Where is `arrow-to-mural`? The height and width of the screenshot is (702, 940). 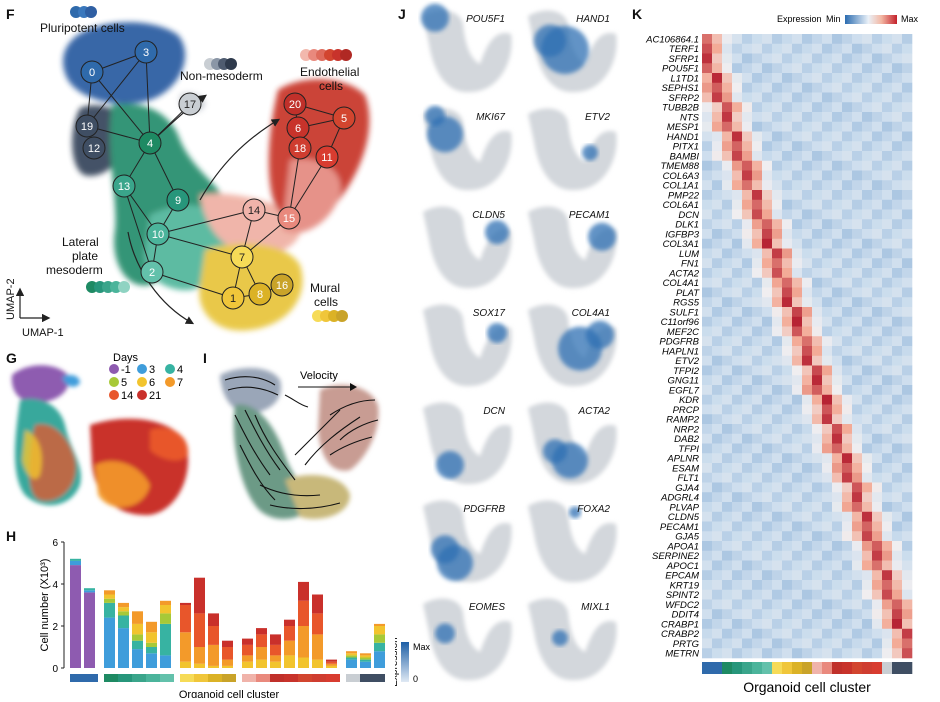
arrow-to-mural is located at coordinates (161, 278).